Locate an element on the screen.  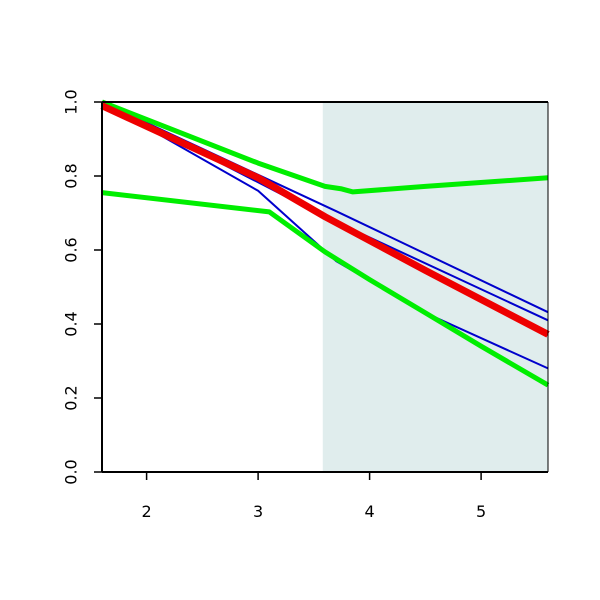
x-tick-label: 2 is located at coordinates (147, 511).